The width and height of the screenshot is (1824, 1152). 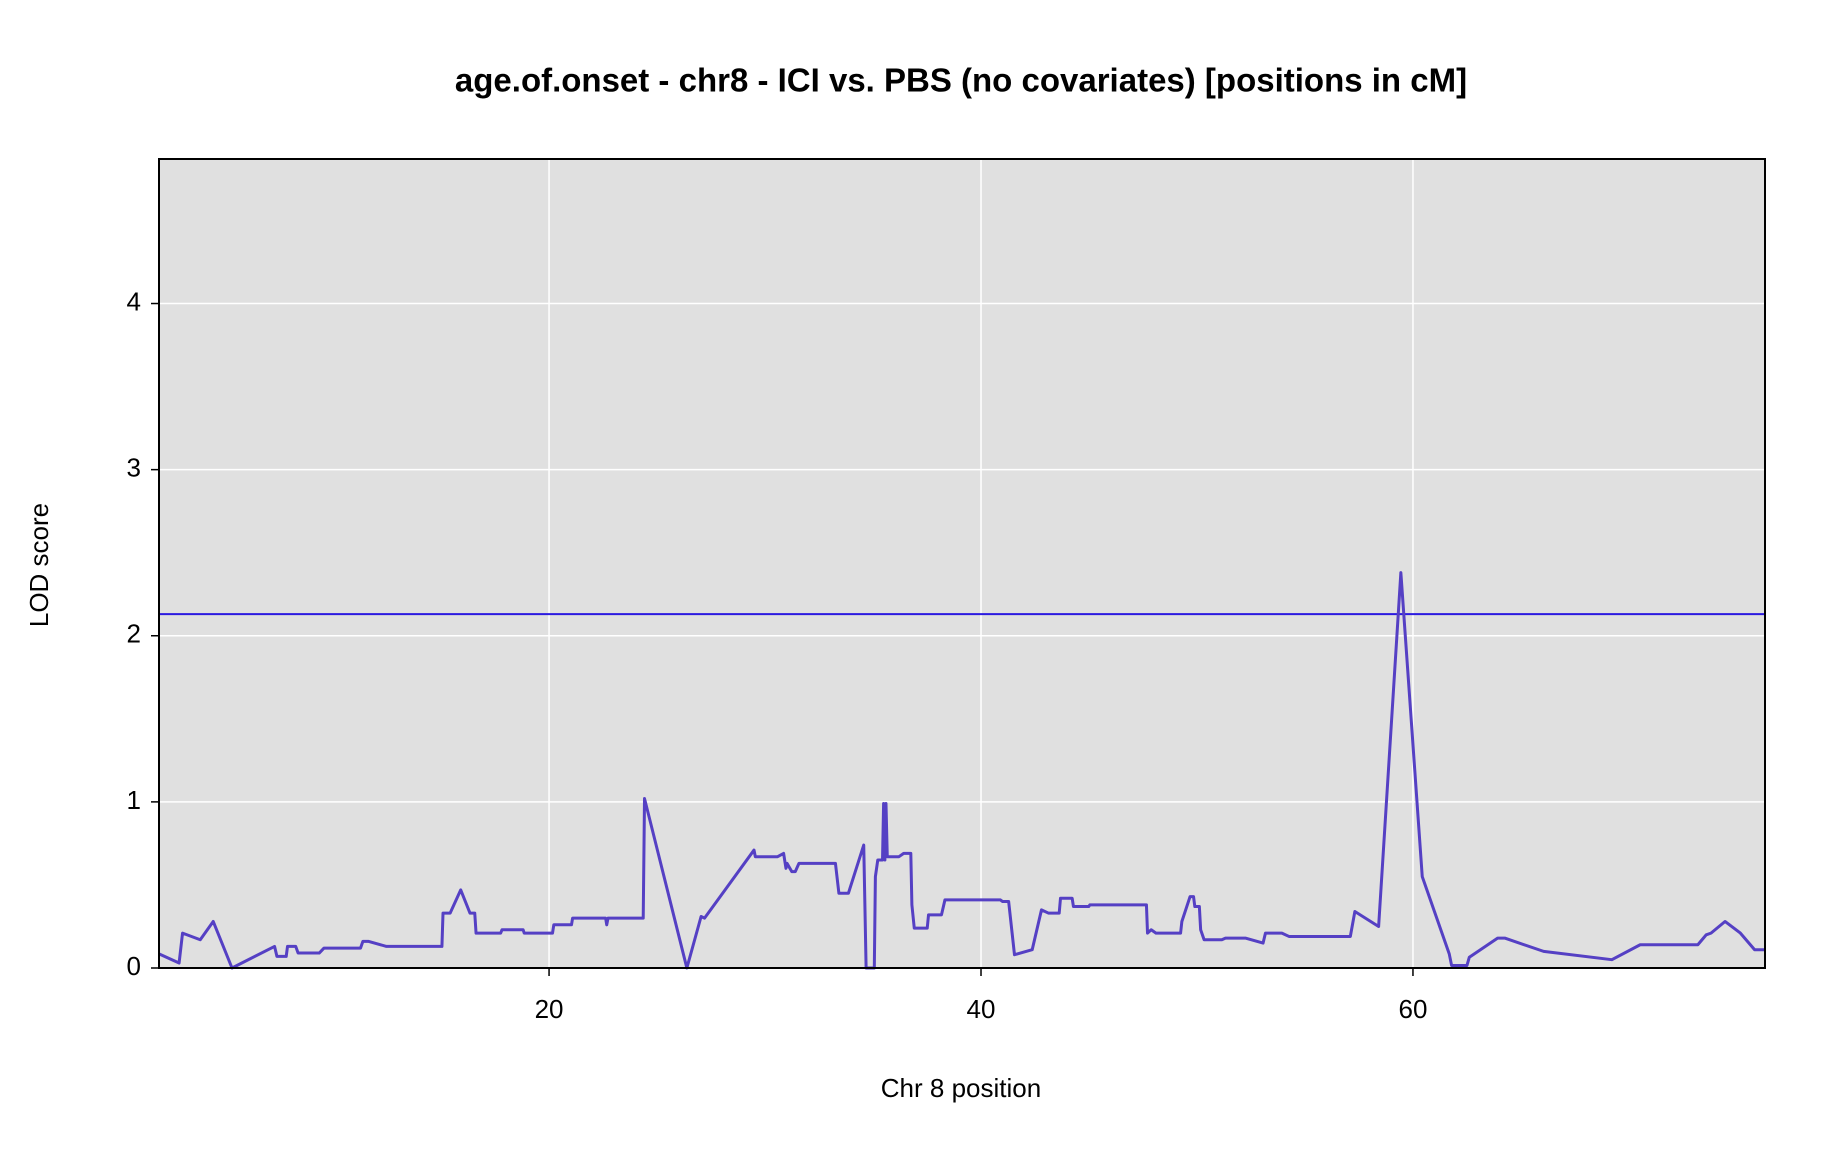 What do you see at coordinates (134, 468) in the screenshot?
I see `y-tick-label: 3` at bounding box center [134, 468].